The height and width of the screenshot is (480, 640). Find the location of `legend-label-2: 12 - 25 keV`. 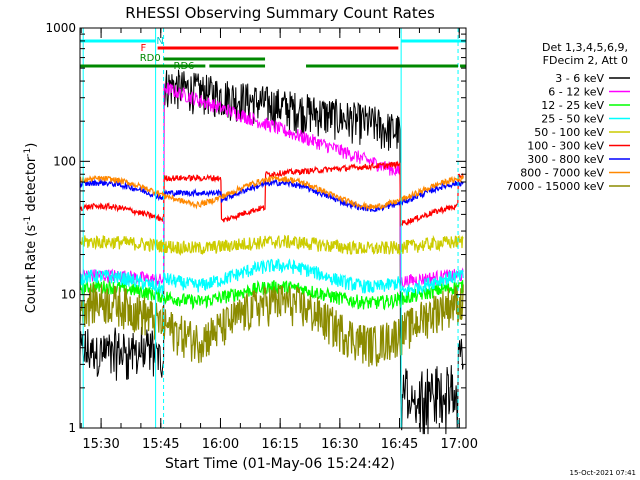

legend-label-2: 12 - 25 keV is located at coordinates (572, 105).